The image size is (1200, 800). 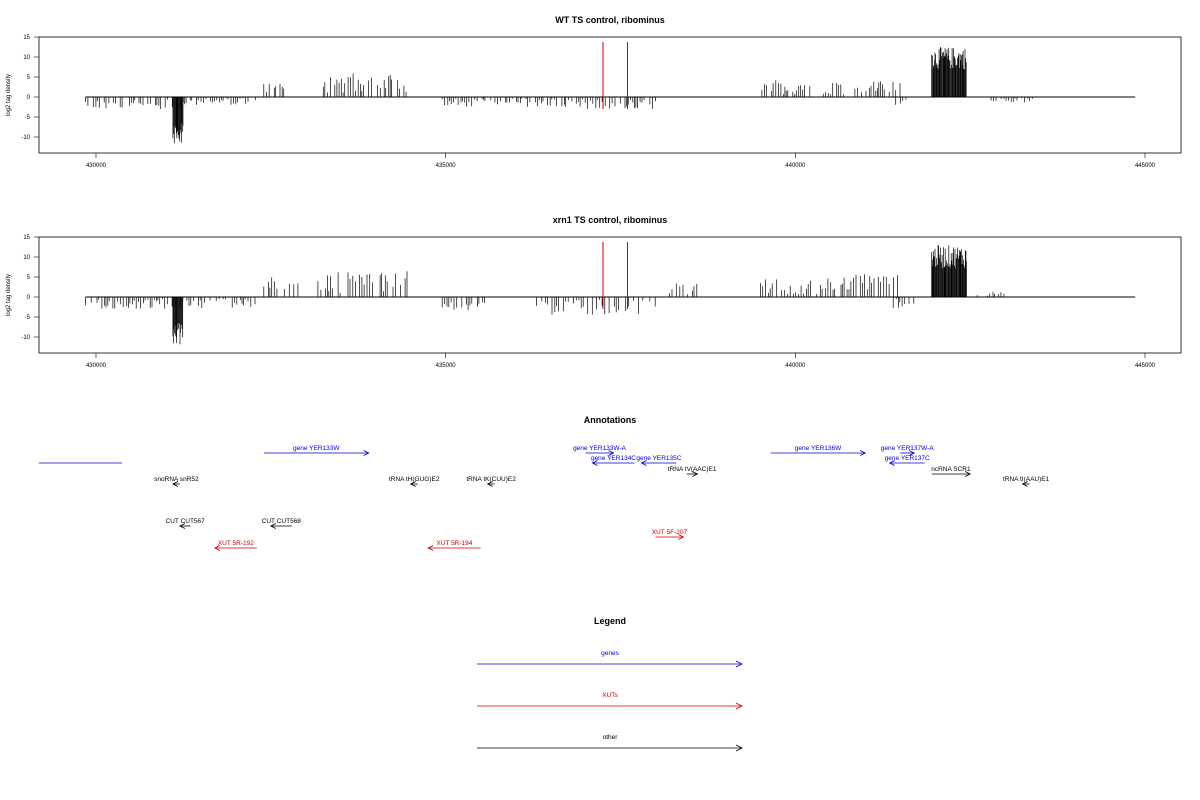 What do you see at coordinates (96, 166) in the screenshot?
I see `wt-x-tick-label: 430000` at bounding box center [96, 166].